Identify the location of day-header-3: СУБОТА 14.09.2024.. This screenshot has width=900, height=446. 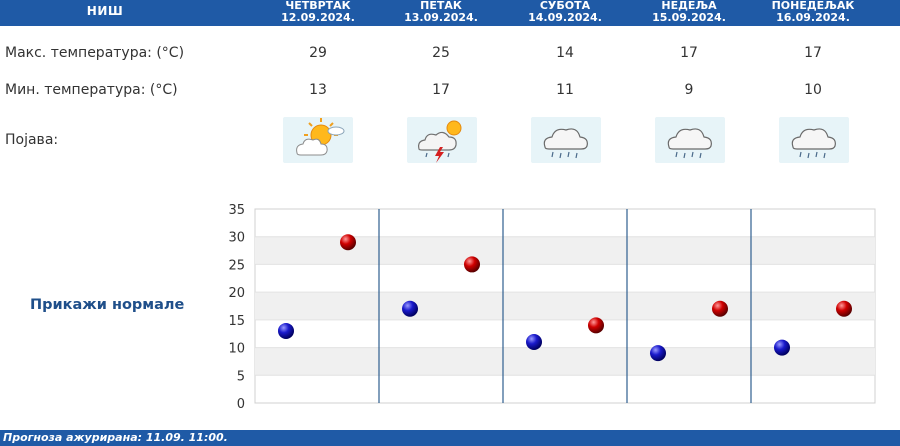
(565, 12).